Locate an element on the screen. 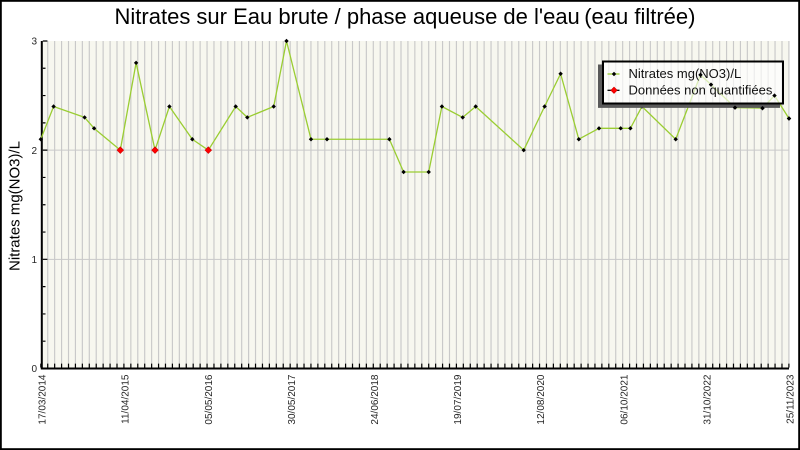 This screenshot has height=450, width=800. svg-text: 11/04/2015 is located at coordinates (126, 399).